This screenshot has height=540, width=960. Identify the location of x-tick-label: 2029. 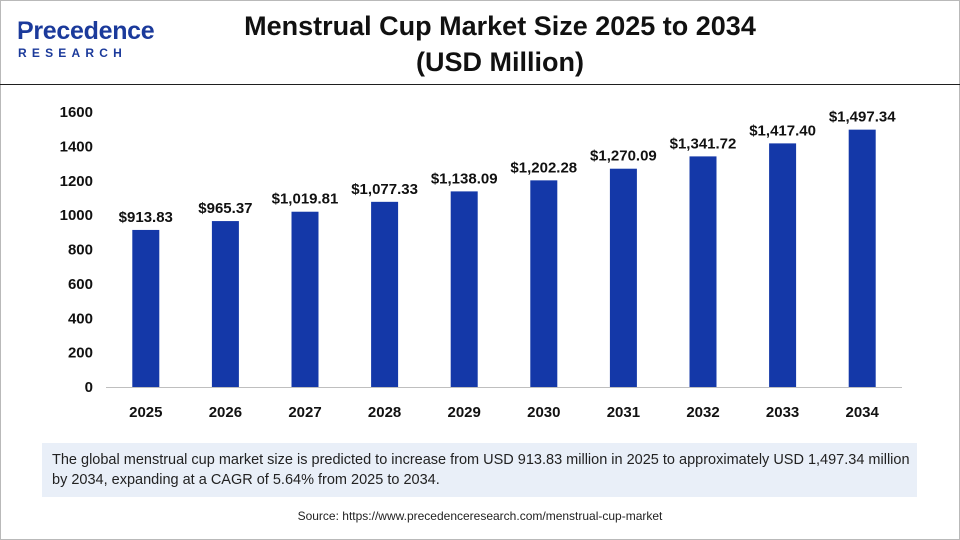
(464, 412).